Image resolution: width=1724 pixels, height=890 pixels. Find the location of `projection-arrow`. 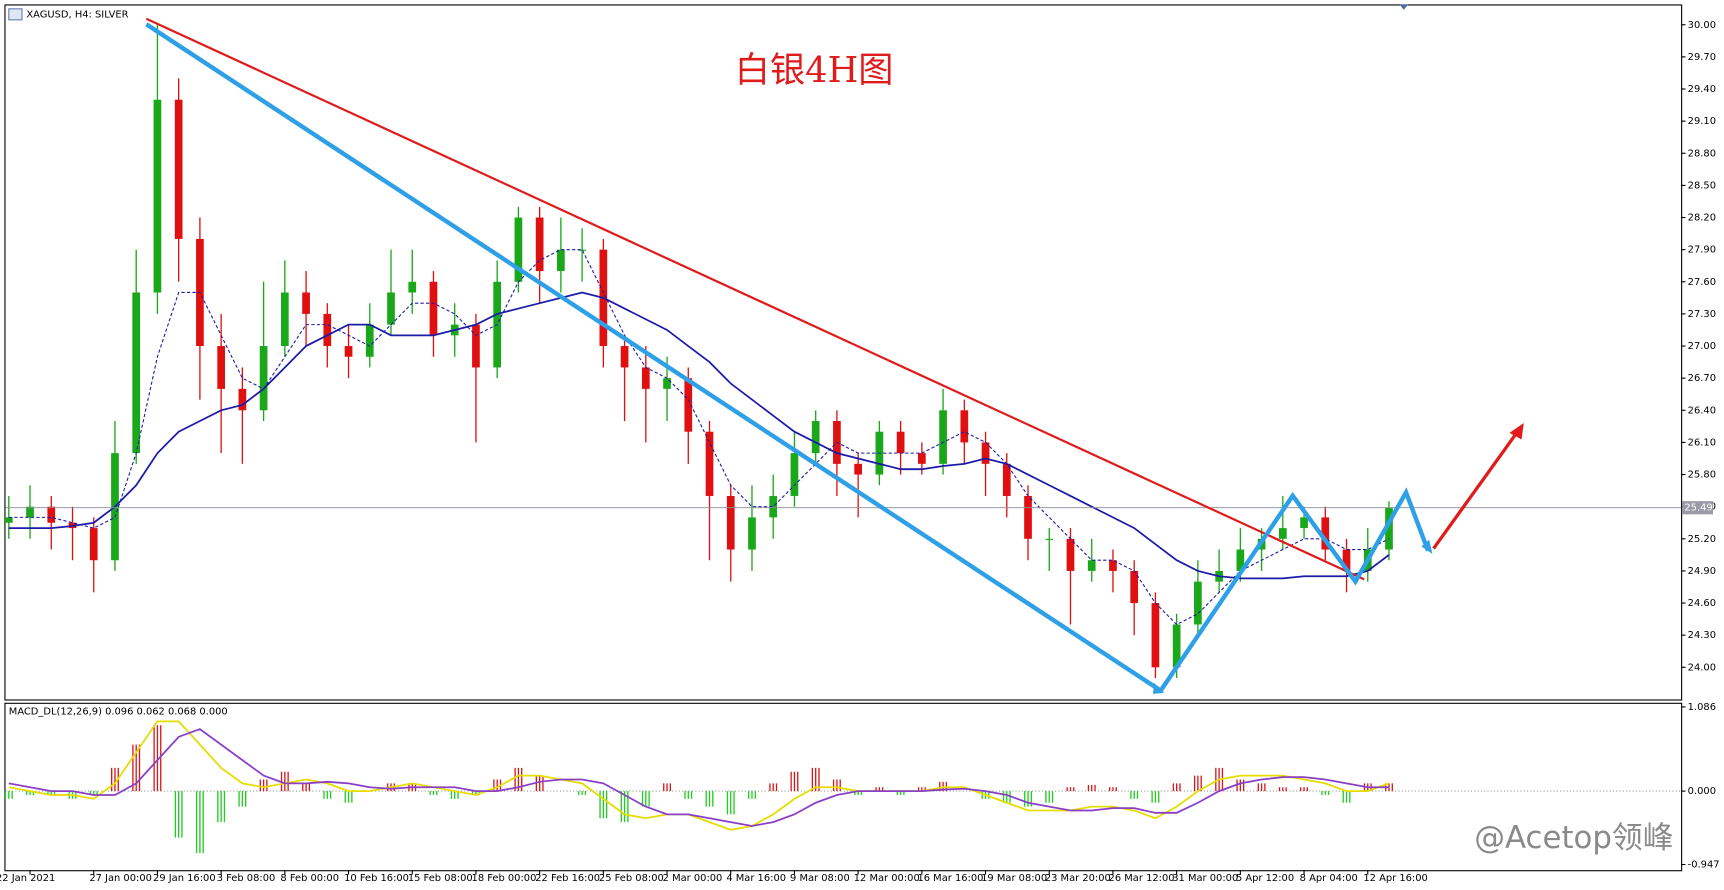

projection-arrow is located at coordinates (1476, 489).